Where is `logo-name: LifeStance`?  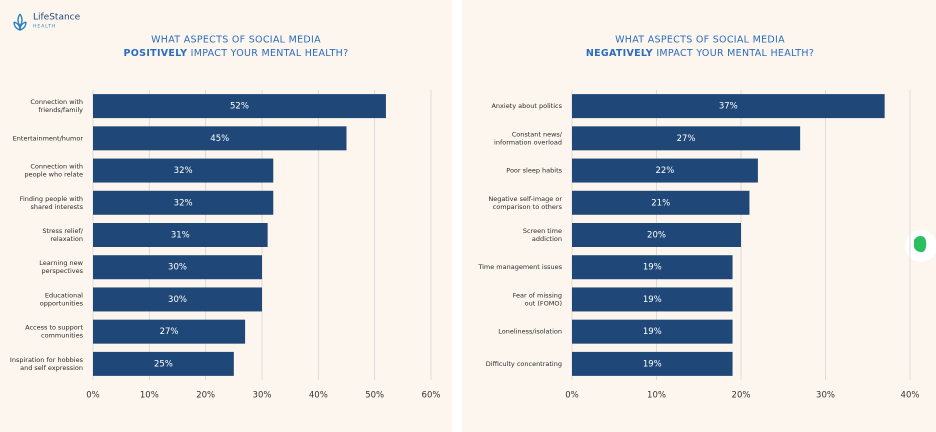
logo-name: LifeStance is located at coordinates (57, 18).